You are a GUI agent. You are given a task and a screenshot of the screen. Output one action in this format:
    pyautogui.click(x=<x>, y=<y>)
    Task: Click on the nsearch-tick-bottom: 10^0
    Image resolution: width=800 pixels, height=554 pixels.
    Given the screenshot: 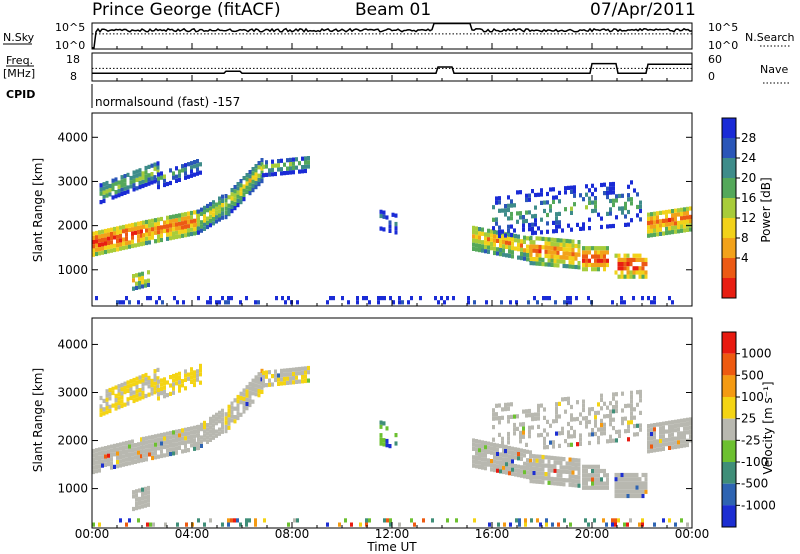 What is the action you would take?
    pyautogui.click(x=723, y=45)
    